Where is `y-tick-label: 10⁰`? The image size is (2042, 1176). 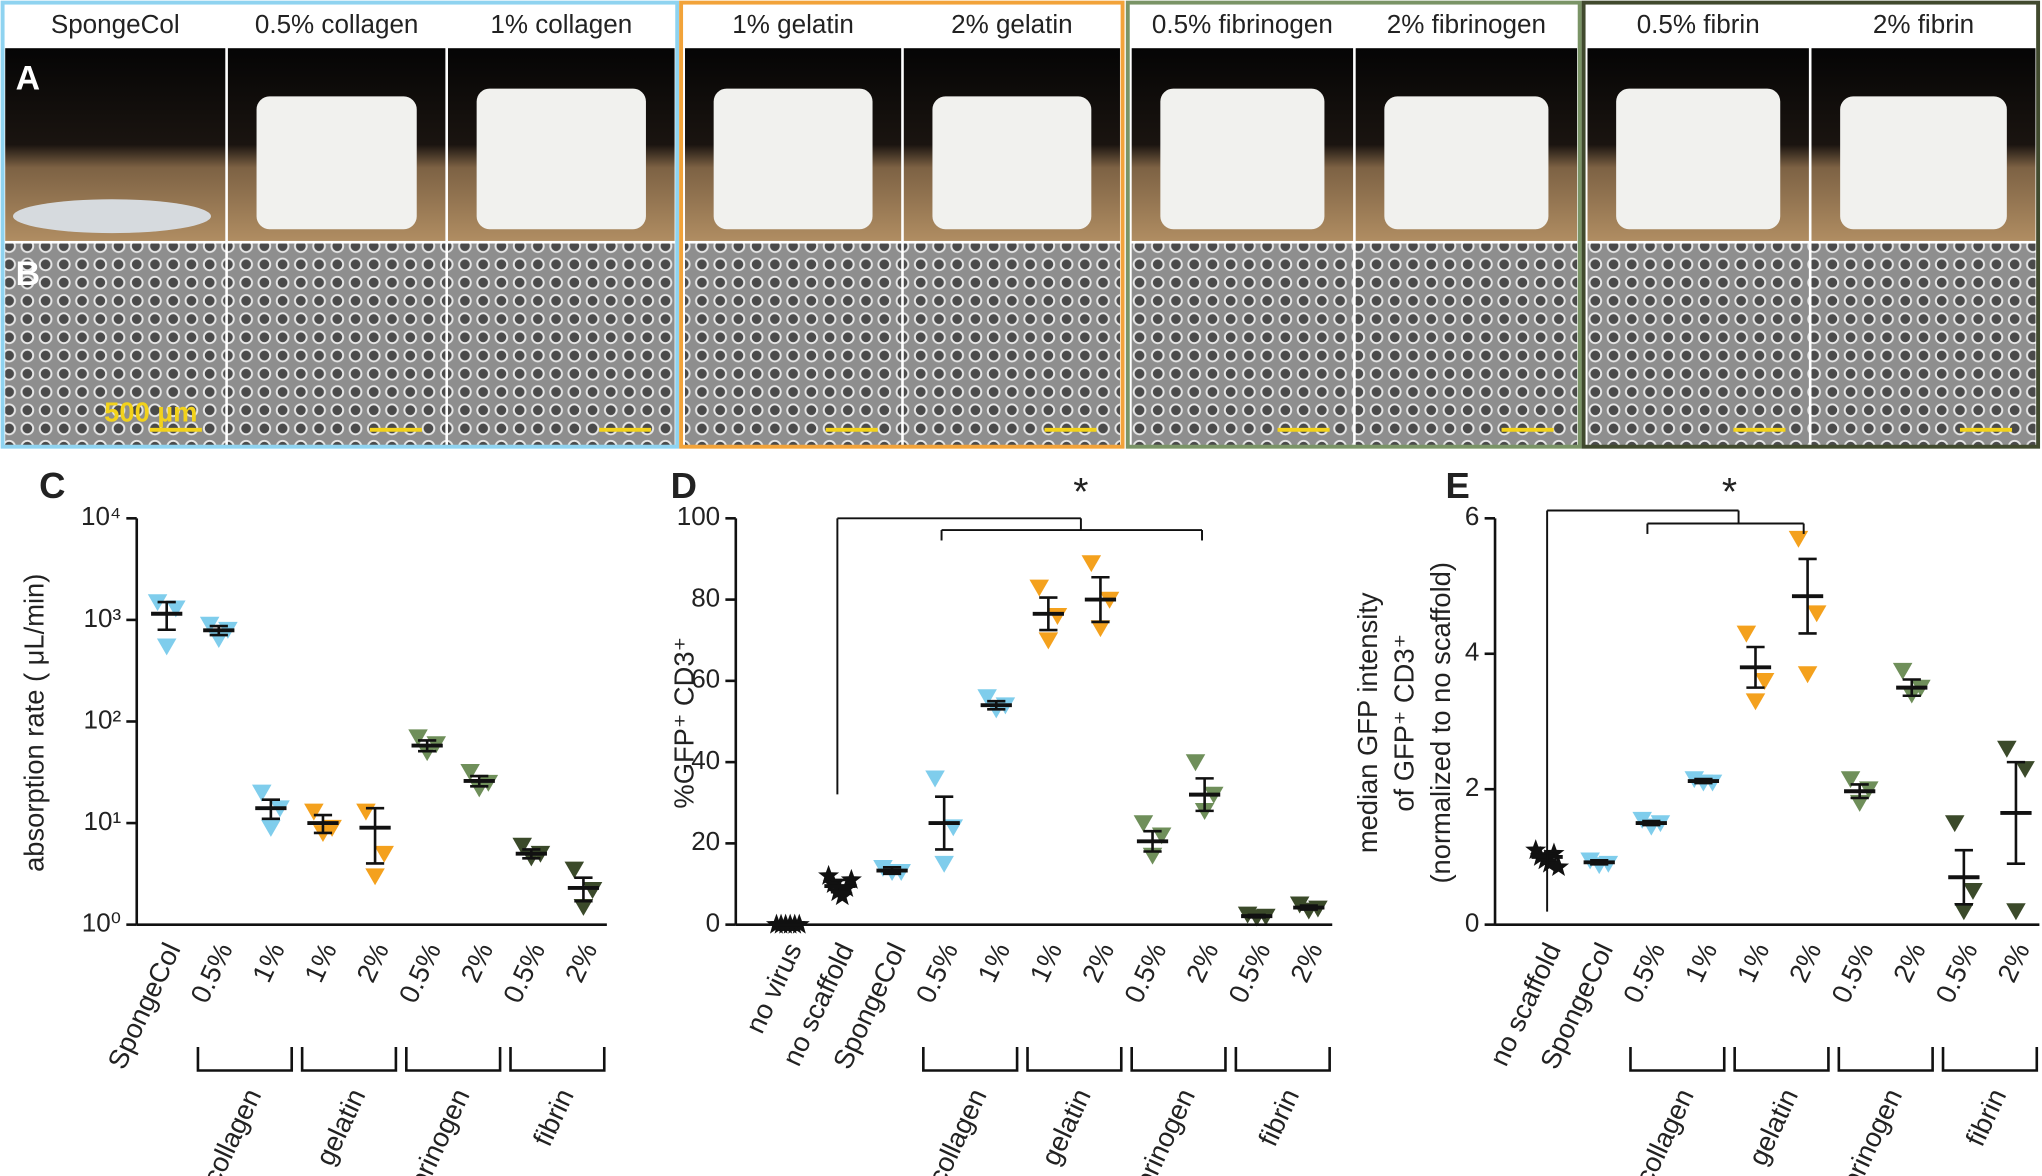 y-tick-label: 10⁰ is located at coordinates (101, 923).